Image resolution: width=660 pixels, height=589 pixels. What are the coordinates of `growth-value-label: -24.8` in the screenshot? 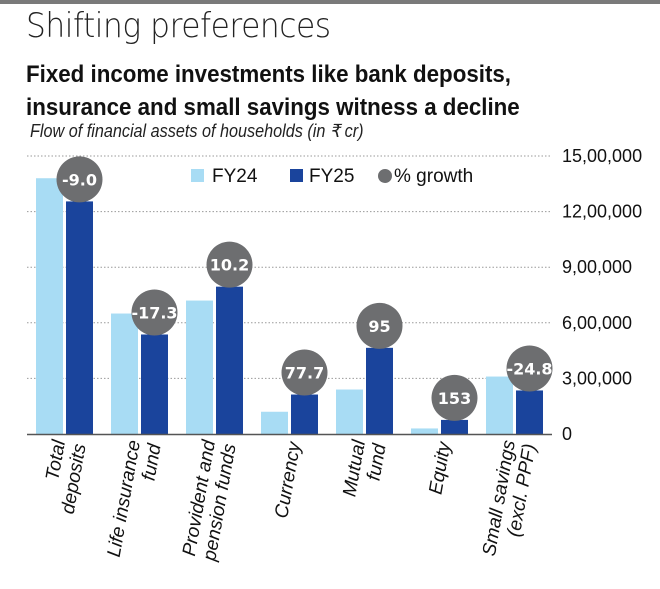 It's located at (529, 368).